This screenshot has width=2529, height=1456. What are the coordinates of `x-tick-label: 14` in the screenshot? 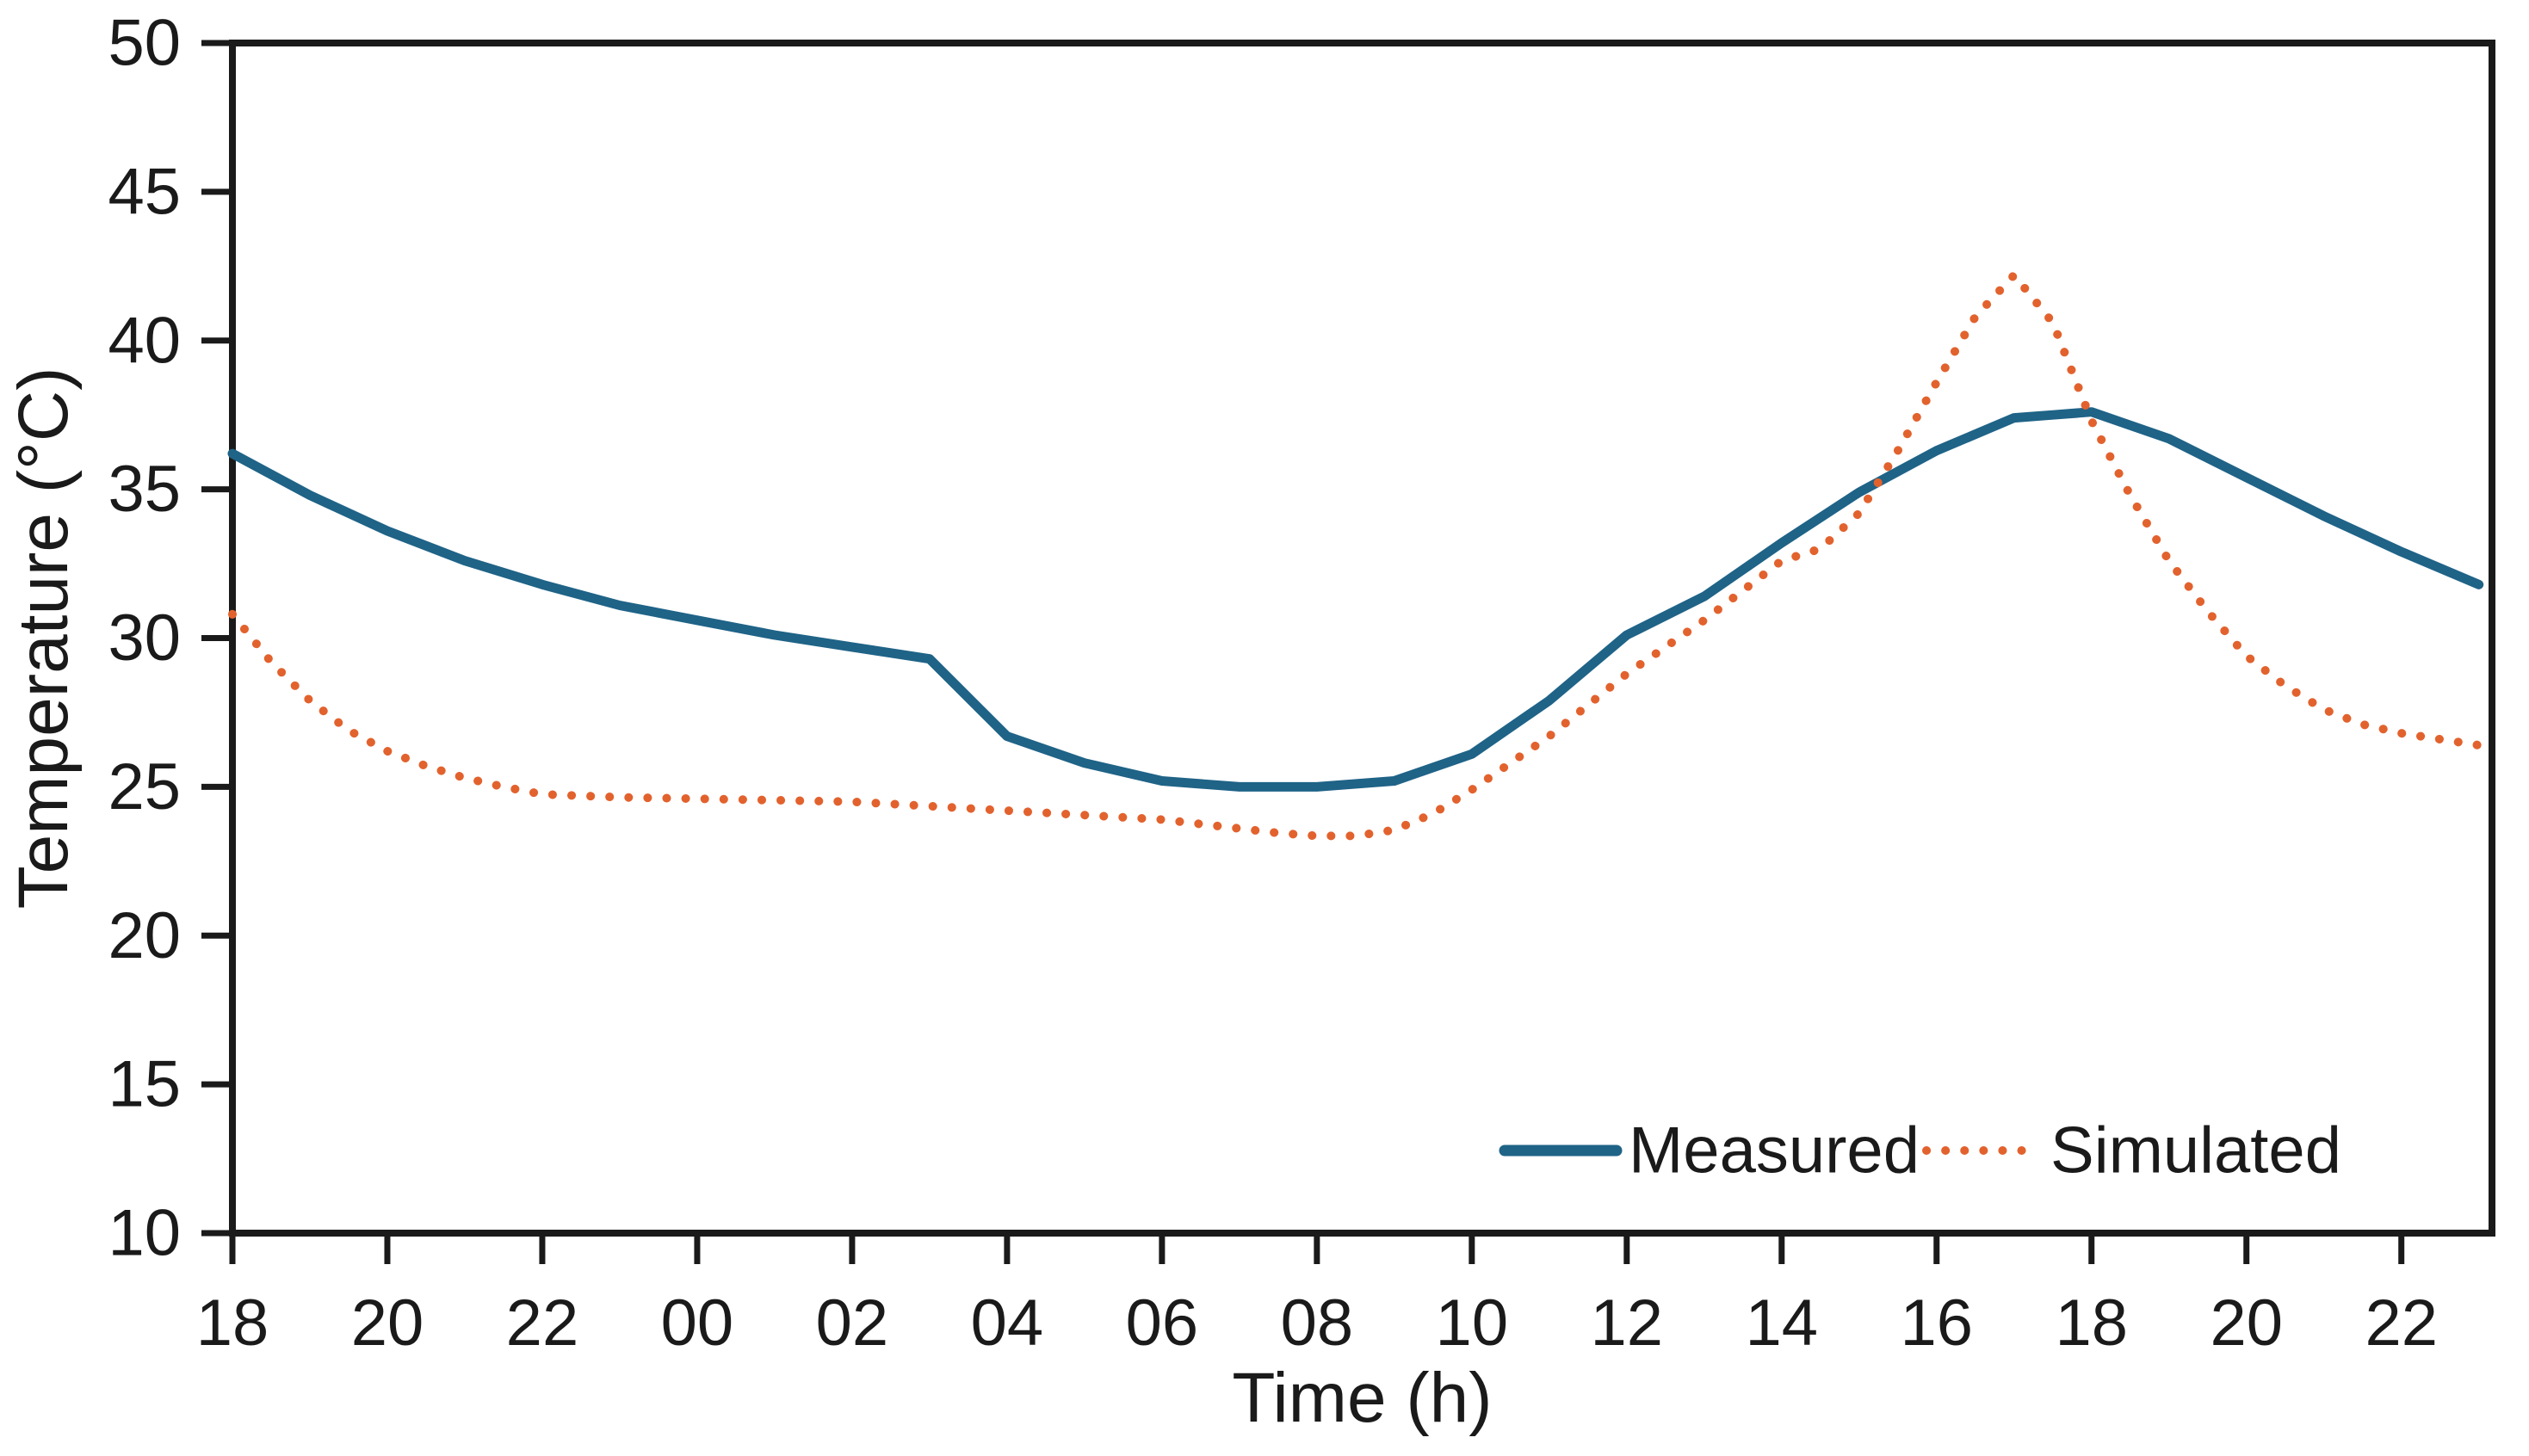 It's located at (1782, 1323).